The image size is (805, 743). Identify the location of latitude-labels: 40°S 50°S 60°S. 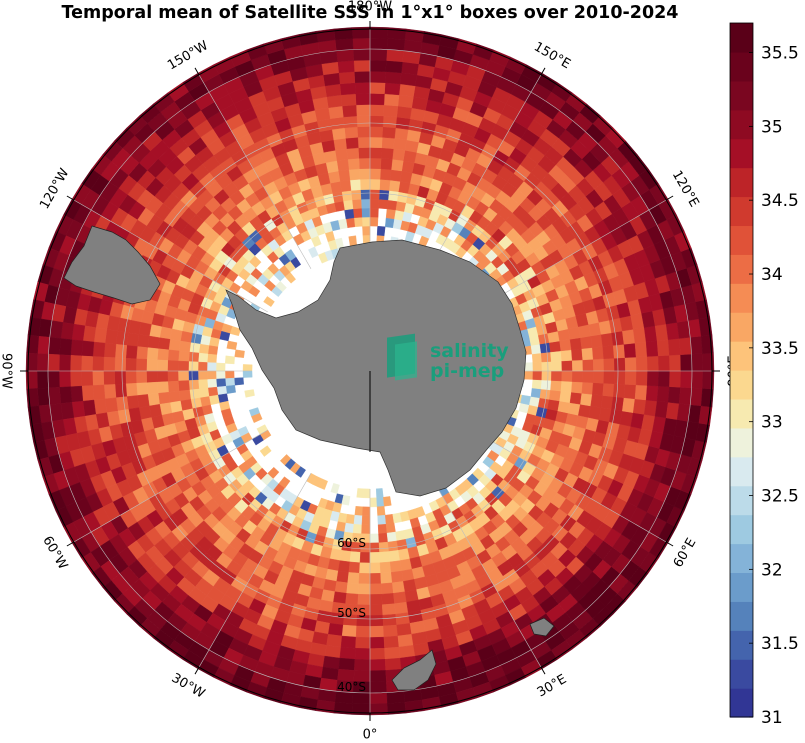
(351, 615).